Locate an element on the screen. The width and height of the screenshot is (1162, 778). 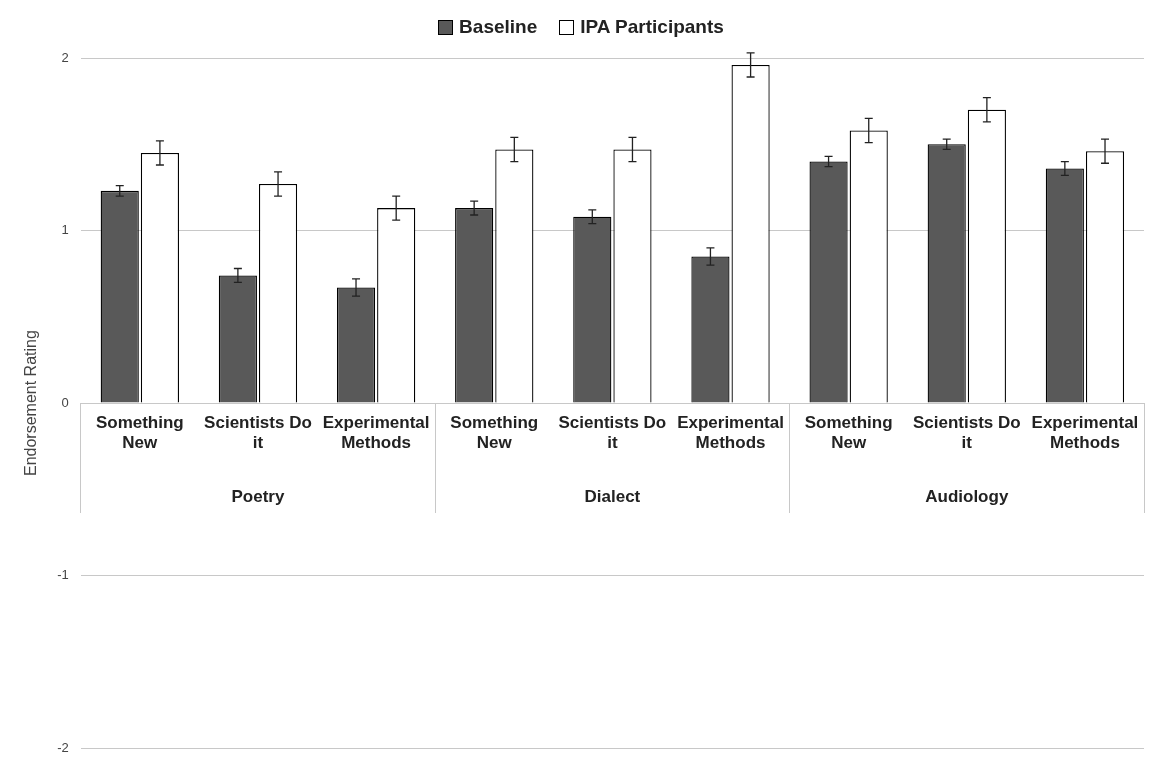
series-label: IPA Participants is located at coordinates (652, 27).